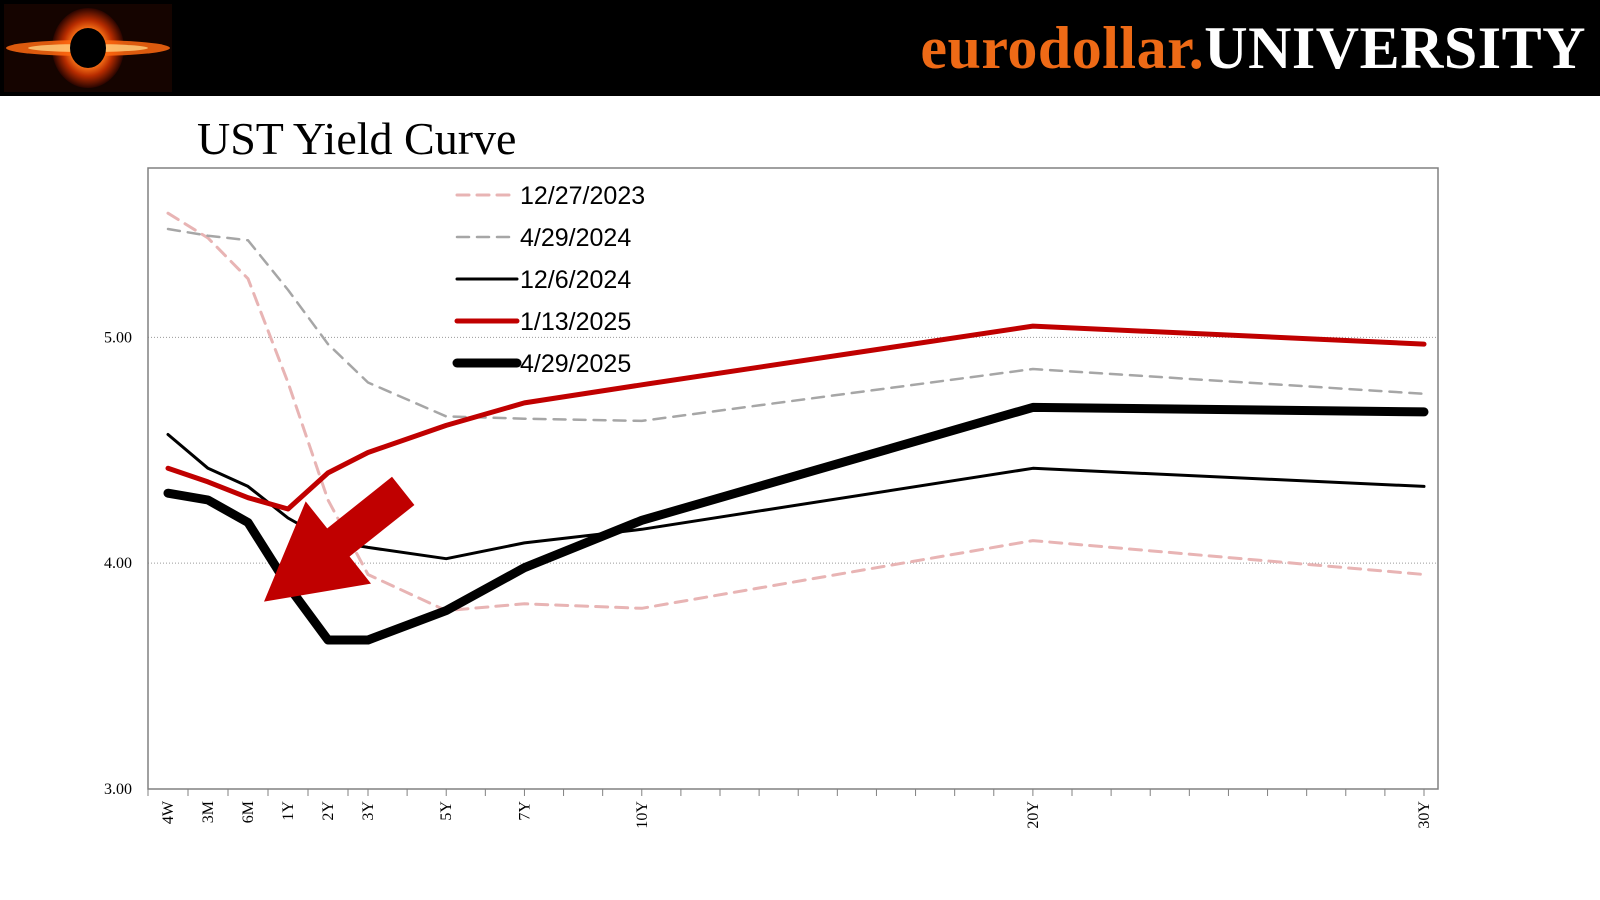  What do you see at coordinates (524, 811) in the screenshot?
I see `x-tick-label: 7Y` at bounding box center [524, 811].